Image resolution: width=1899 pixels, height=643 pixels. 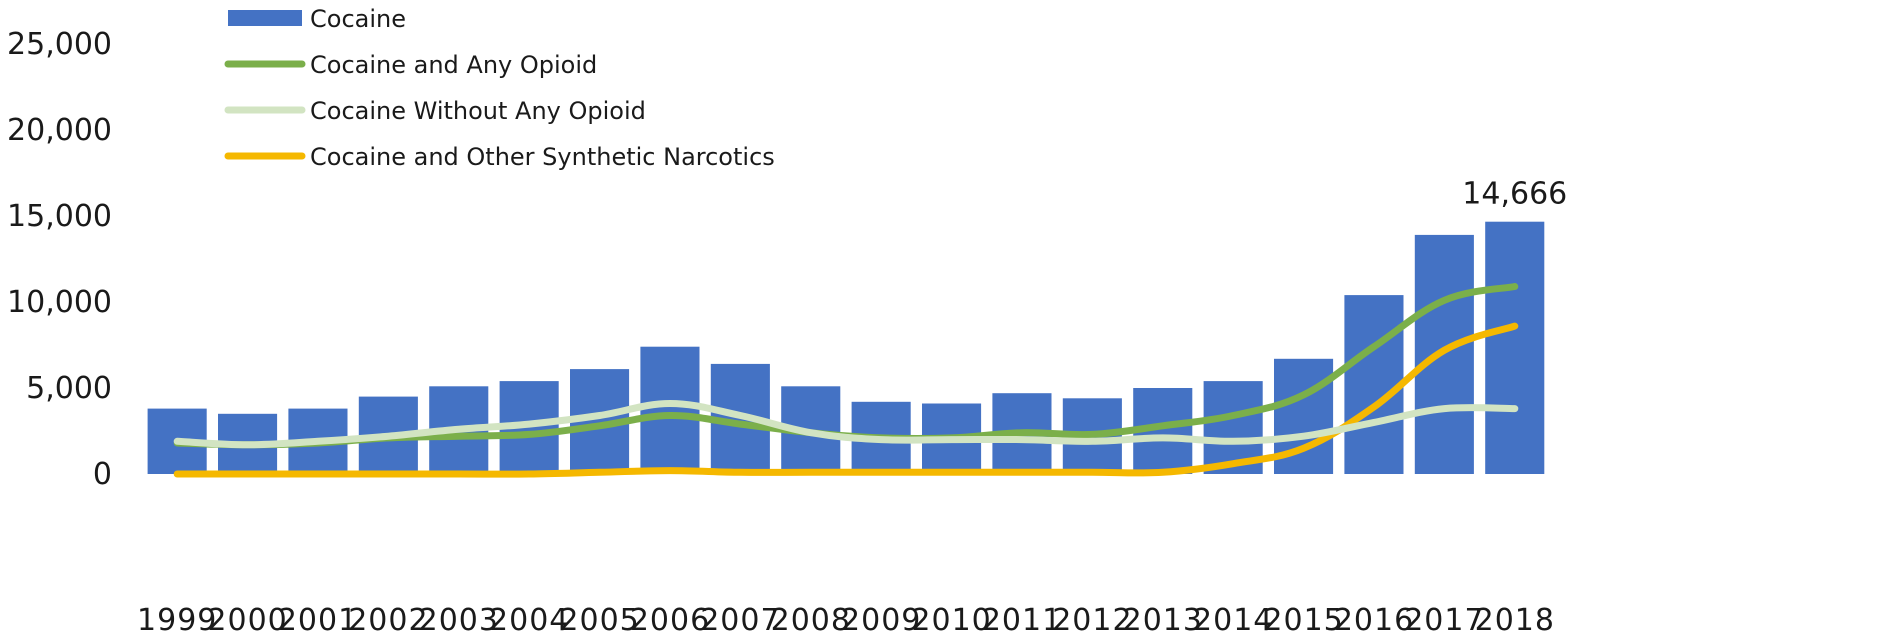 What do you see at coordinates (265, 18) in the screenshot?
I see `legend-swatch-cocaine` at bounding box center [265, 18].